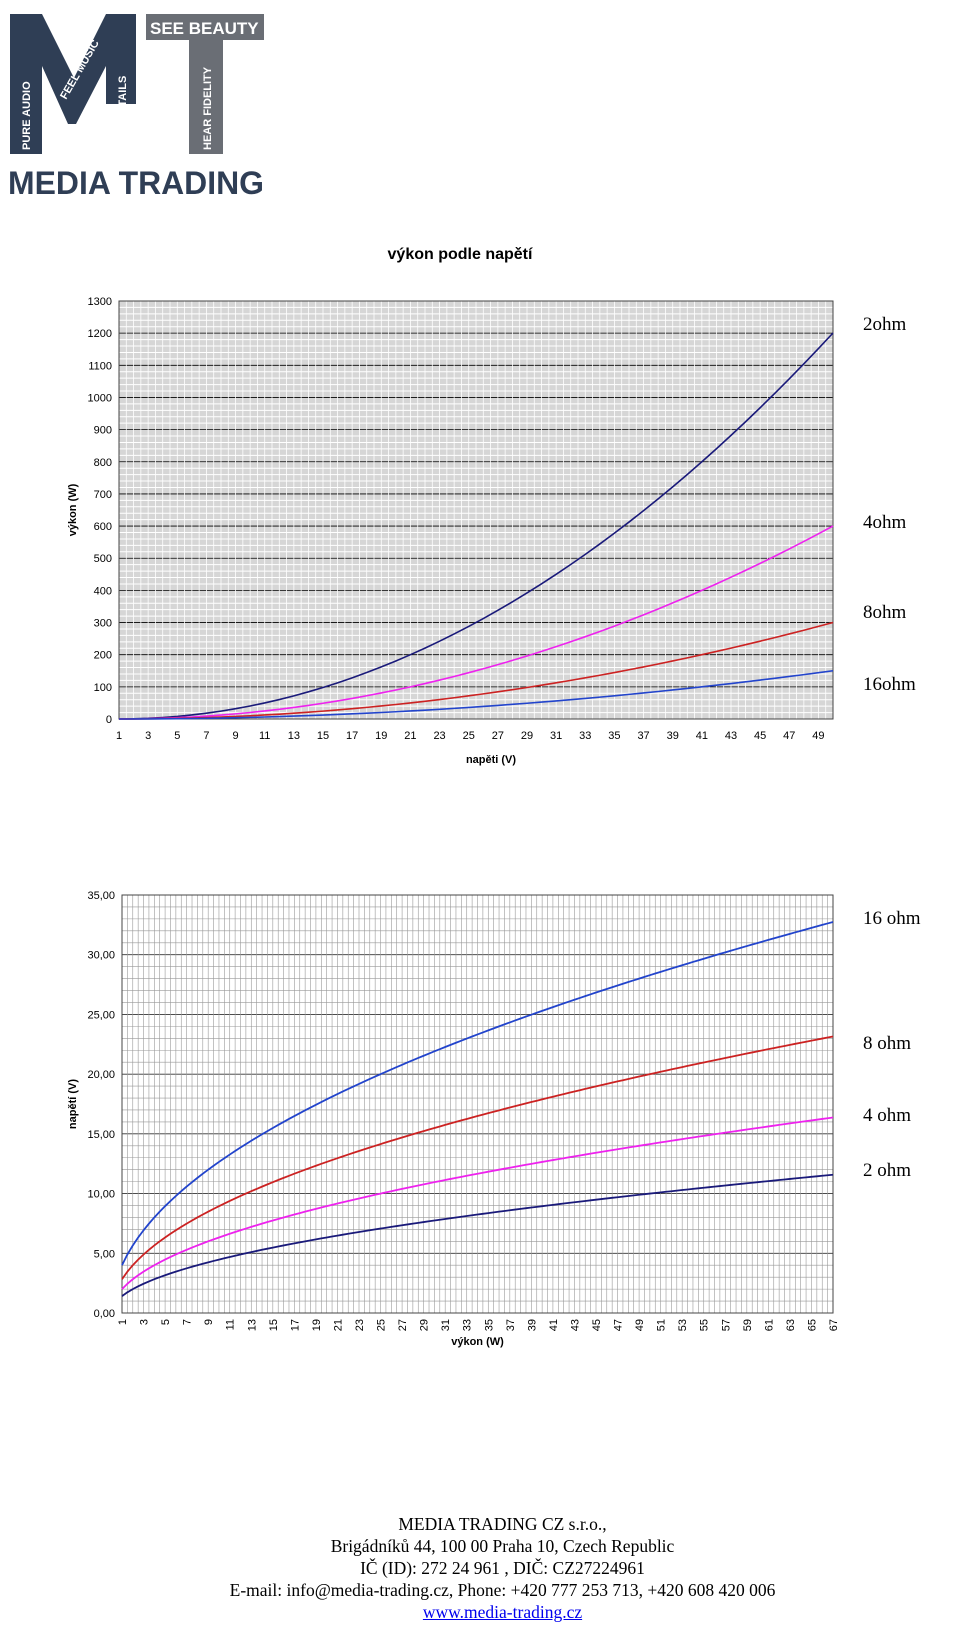  I want to click on y-tick-label: 25,00, so click(101, 1015).